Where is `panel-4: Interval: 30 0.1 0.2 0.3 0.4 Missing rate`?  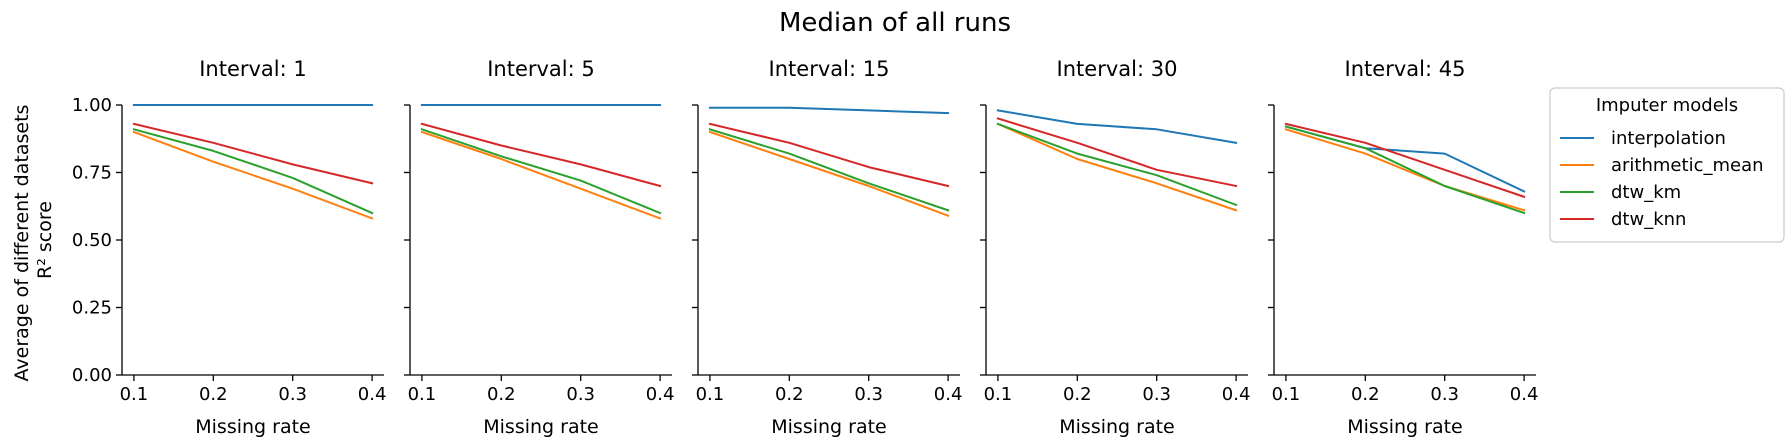
panel-4: Interval: 30 0.1 0.2 0.3 0.4 Missing rate is located at coordinates (1115, 247).